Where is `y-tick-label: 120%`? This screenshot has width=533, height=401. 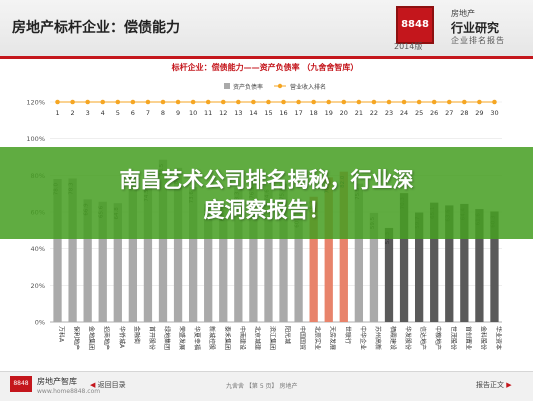
y-tick-label: 120% is located at coordinates (35, 103).